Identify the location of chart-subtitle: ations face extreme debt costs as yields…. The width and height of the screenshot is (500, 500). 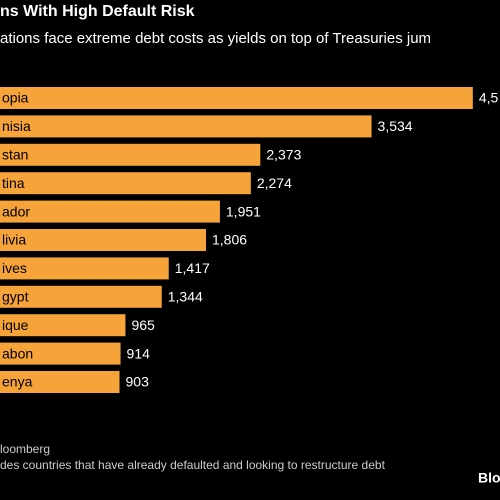
(215, 38).